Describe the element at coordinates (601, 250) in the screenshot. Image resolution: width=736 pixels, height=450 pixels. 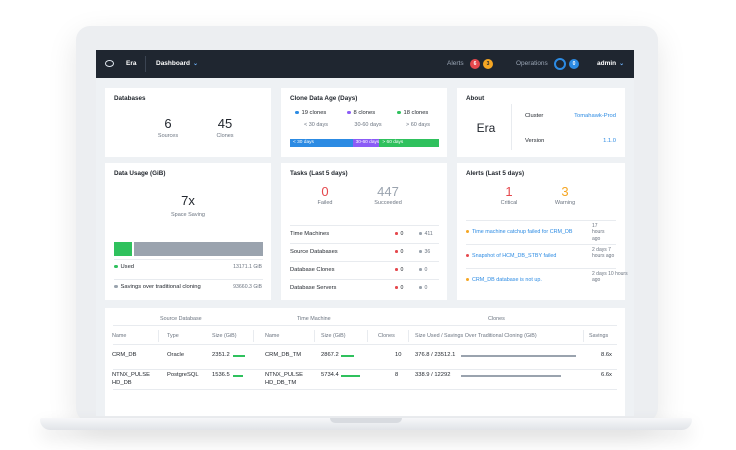
I see `alert-item-time-line: 2 days 7` at that location.